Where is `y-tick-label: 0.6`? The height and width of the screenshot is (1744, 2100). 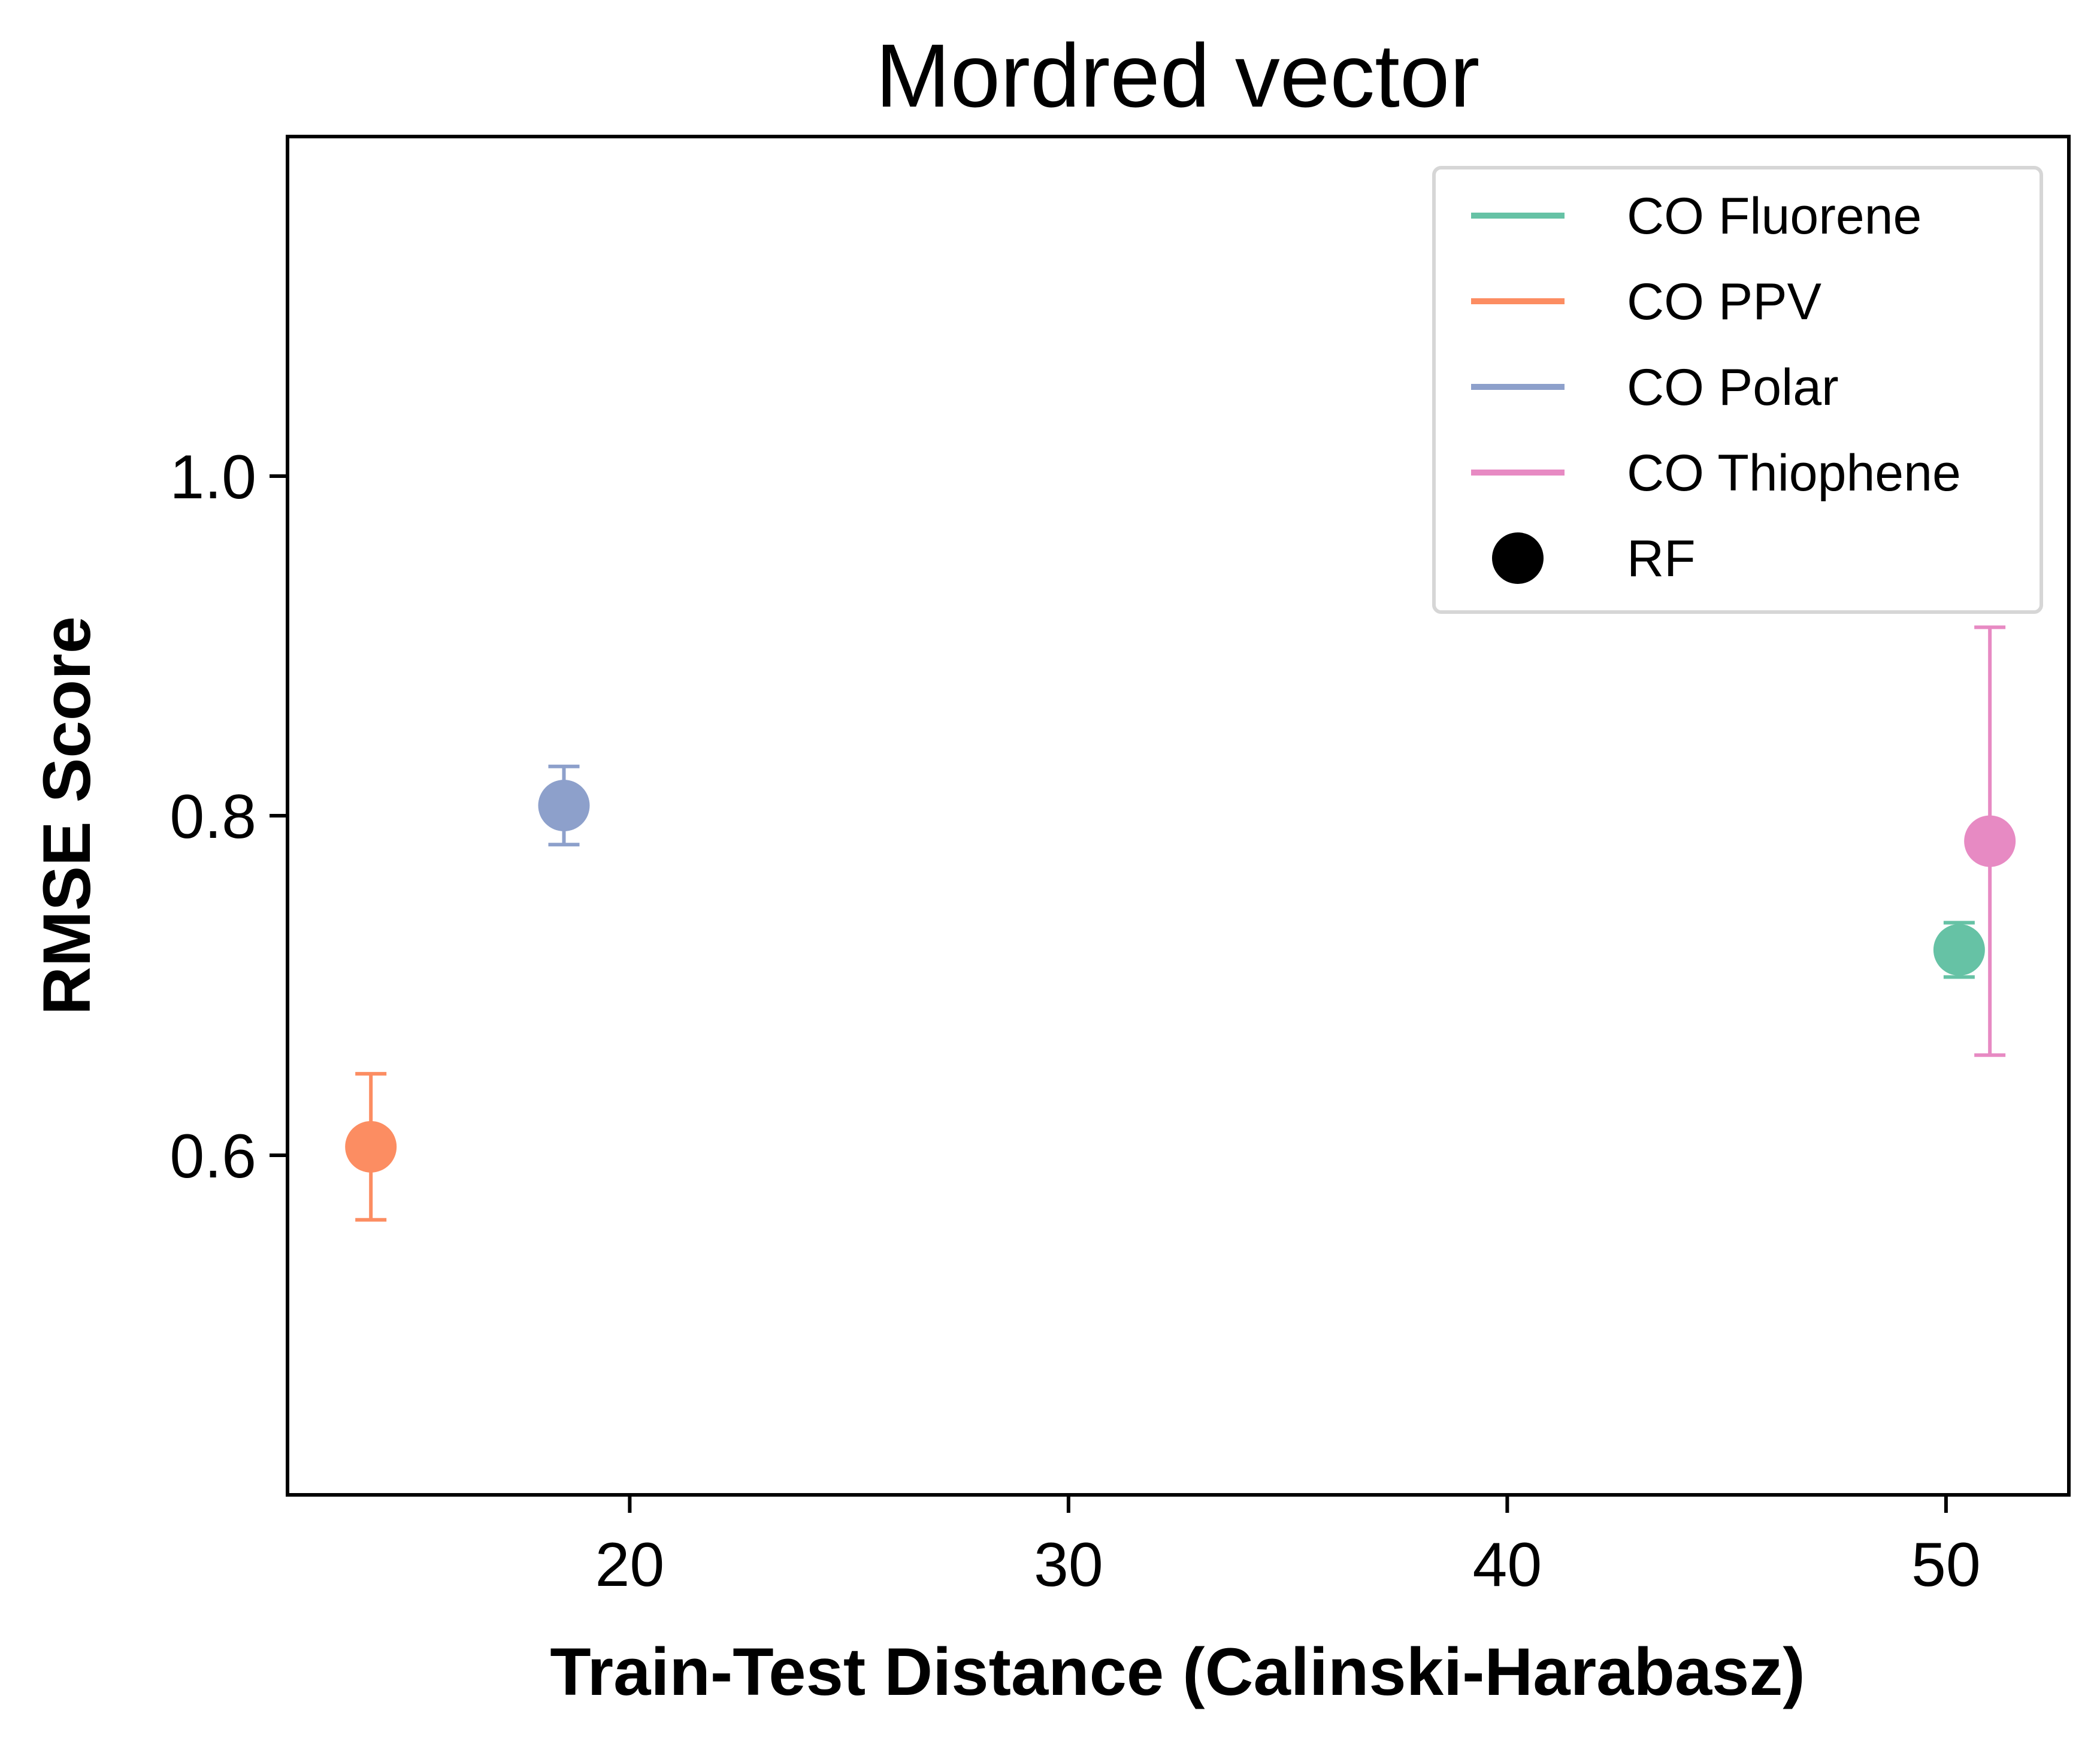 y-tick-label: 0.6 is located at coordinates (213, 1156).